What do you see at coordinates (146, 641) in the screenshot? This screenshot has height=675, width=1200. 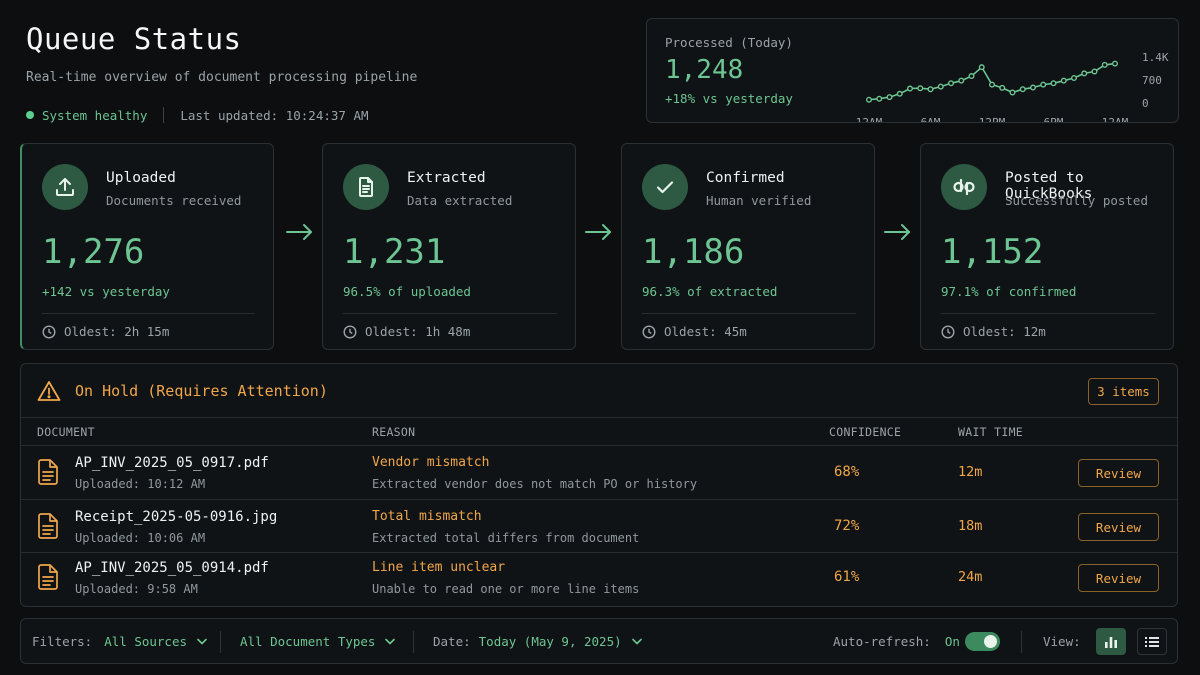 I see `source-filter-value: All Sources` at bounding box center [146, 641].